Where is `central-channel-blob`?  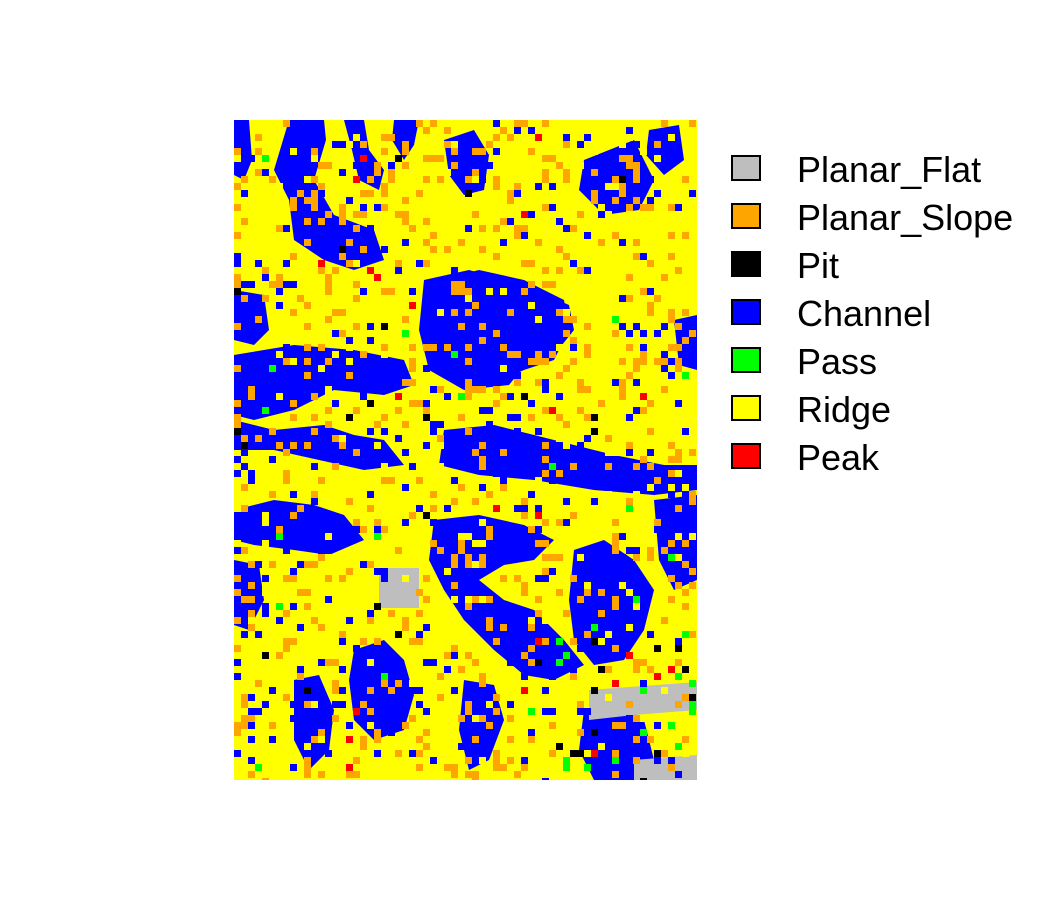
central-channel-blob is located at coordinates (496, 327).